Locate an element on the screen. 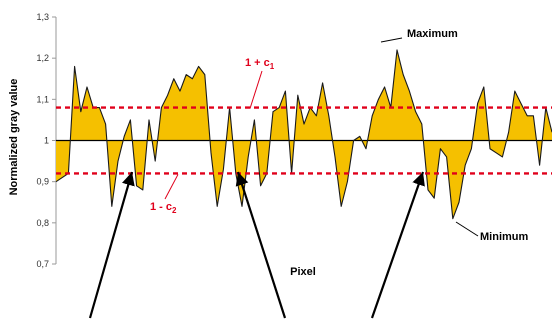 The image size is (552, 322). upper-threshold-label-main: 1 + c is located at coordinates (257, 63).